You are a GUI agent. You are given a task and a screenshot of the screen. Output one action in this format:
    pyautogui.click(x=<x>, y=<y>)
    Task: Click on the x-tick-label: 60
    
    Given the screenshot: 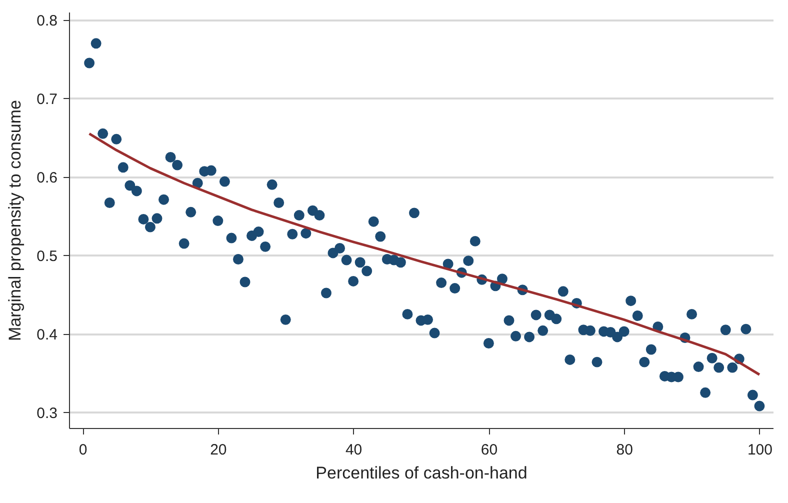 What is the action you would take?
    pyautogui.click(x=489, y=450)
    